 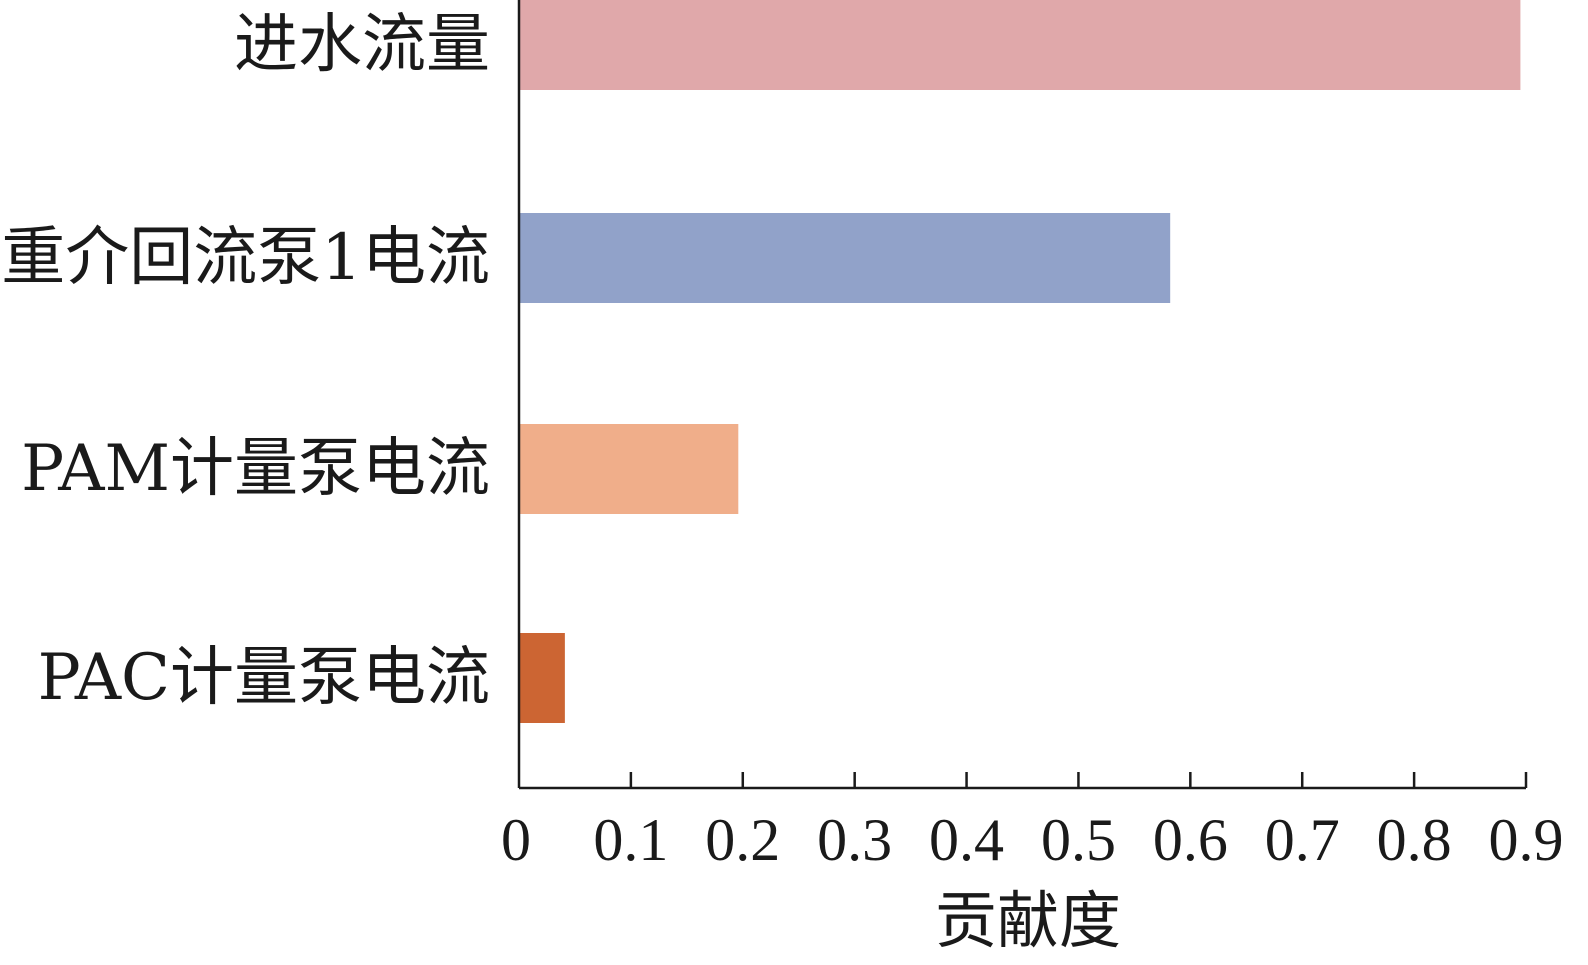 I want to click on x-tick-label-6: 0.6, so click(x=1190, y=840).